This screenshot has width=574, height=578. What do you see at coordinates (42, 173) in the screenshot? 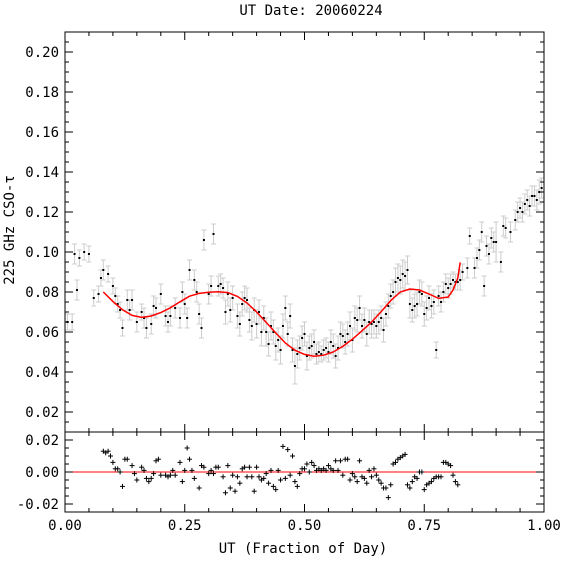
I see `y-tick-label: 0.14` at bounding box center [42, 173].